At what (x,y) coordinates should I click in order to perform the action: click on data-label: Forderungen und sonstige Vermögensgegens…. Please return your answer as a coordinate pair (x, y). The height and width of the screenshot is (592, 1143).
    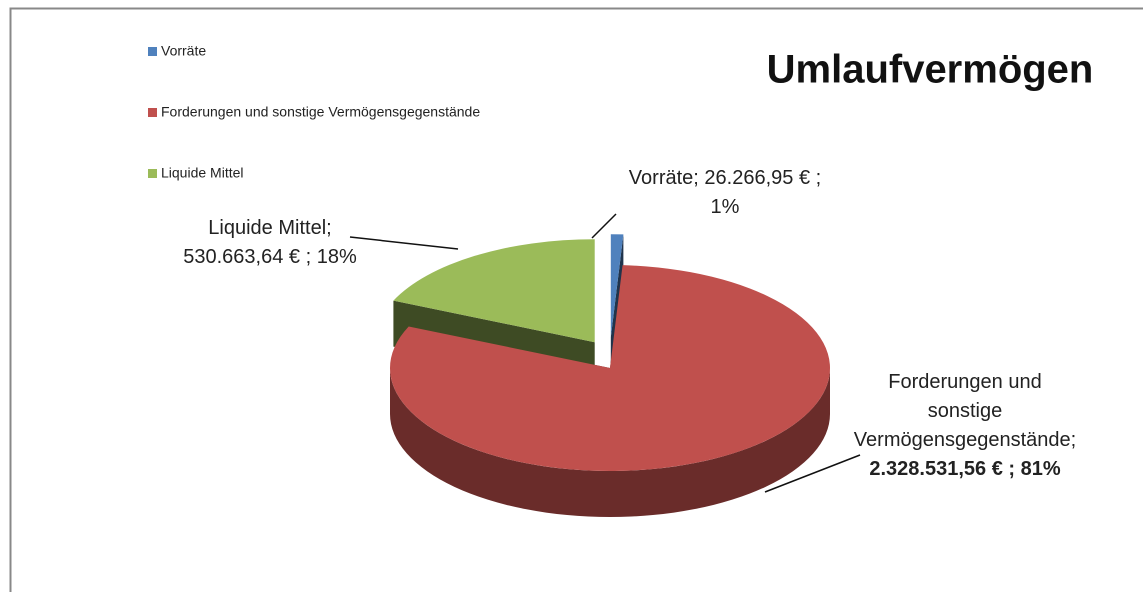
    Looking at the image, I should click on (965, 426).